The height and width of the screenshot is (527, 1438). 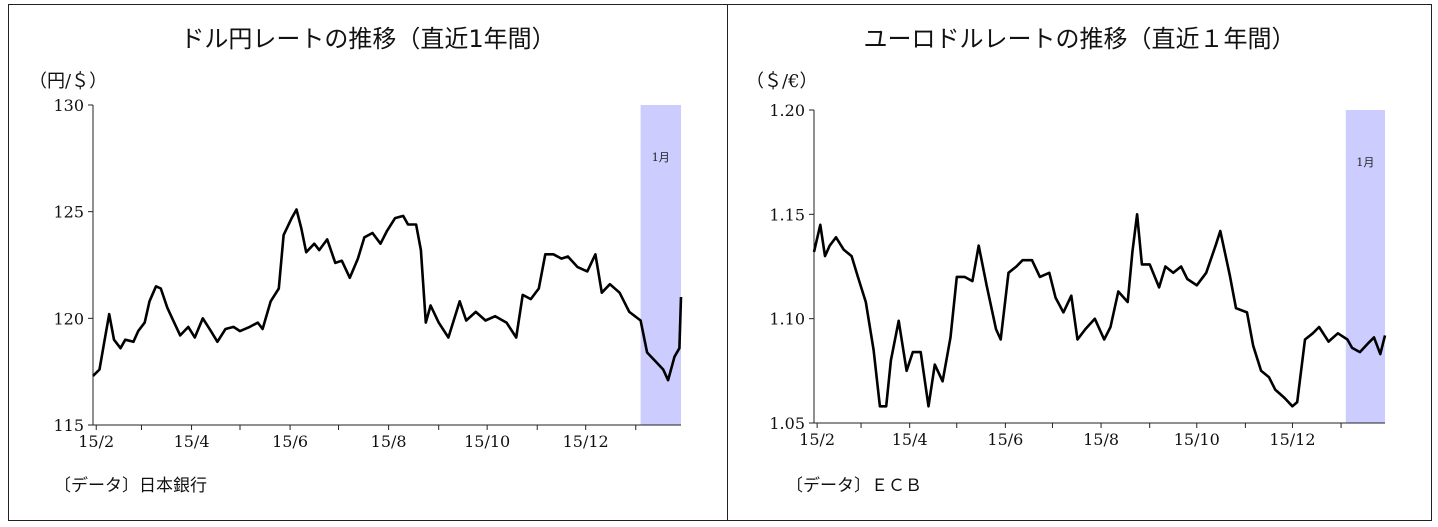 I want to click on y-axis-unit-label: （円/＄）, so click(x=68, y=81).